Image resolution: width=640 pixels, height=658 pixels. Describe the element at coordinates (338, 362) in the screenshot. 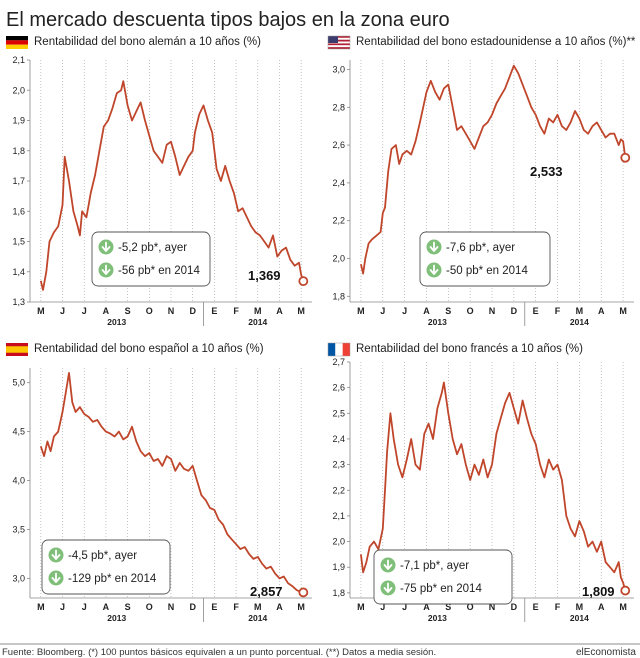

I see `y-tick-label: 2,7` at that location.